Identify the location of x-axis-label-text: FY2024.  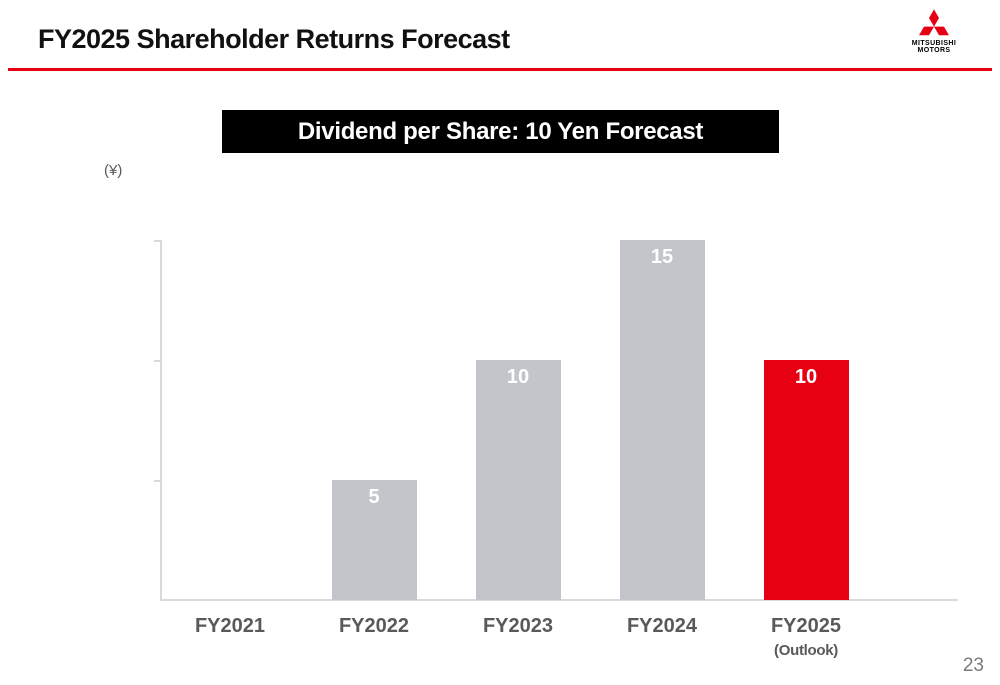
(662, 626).